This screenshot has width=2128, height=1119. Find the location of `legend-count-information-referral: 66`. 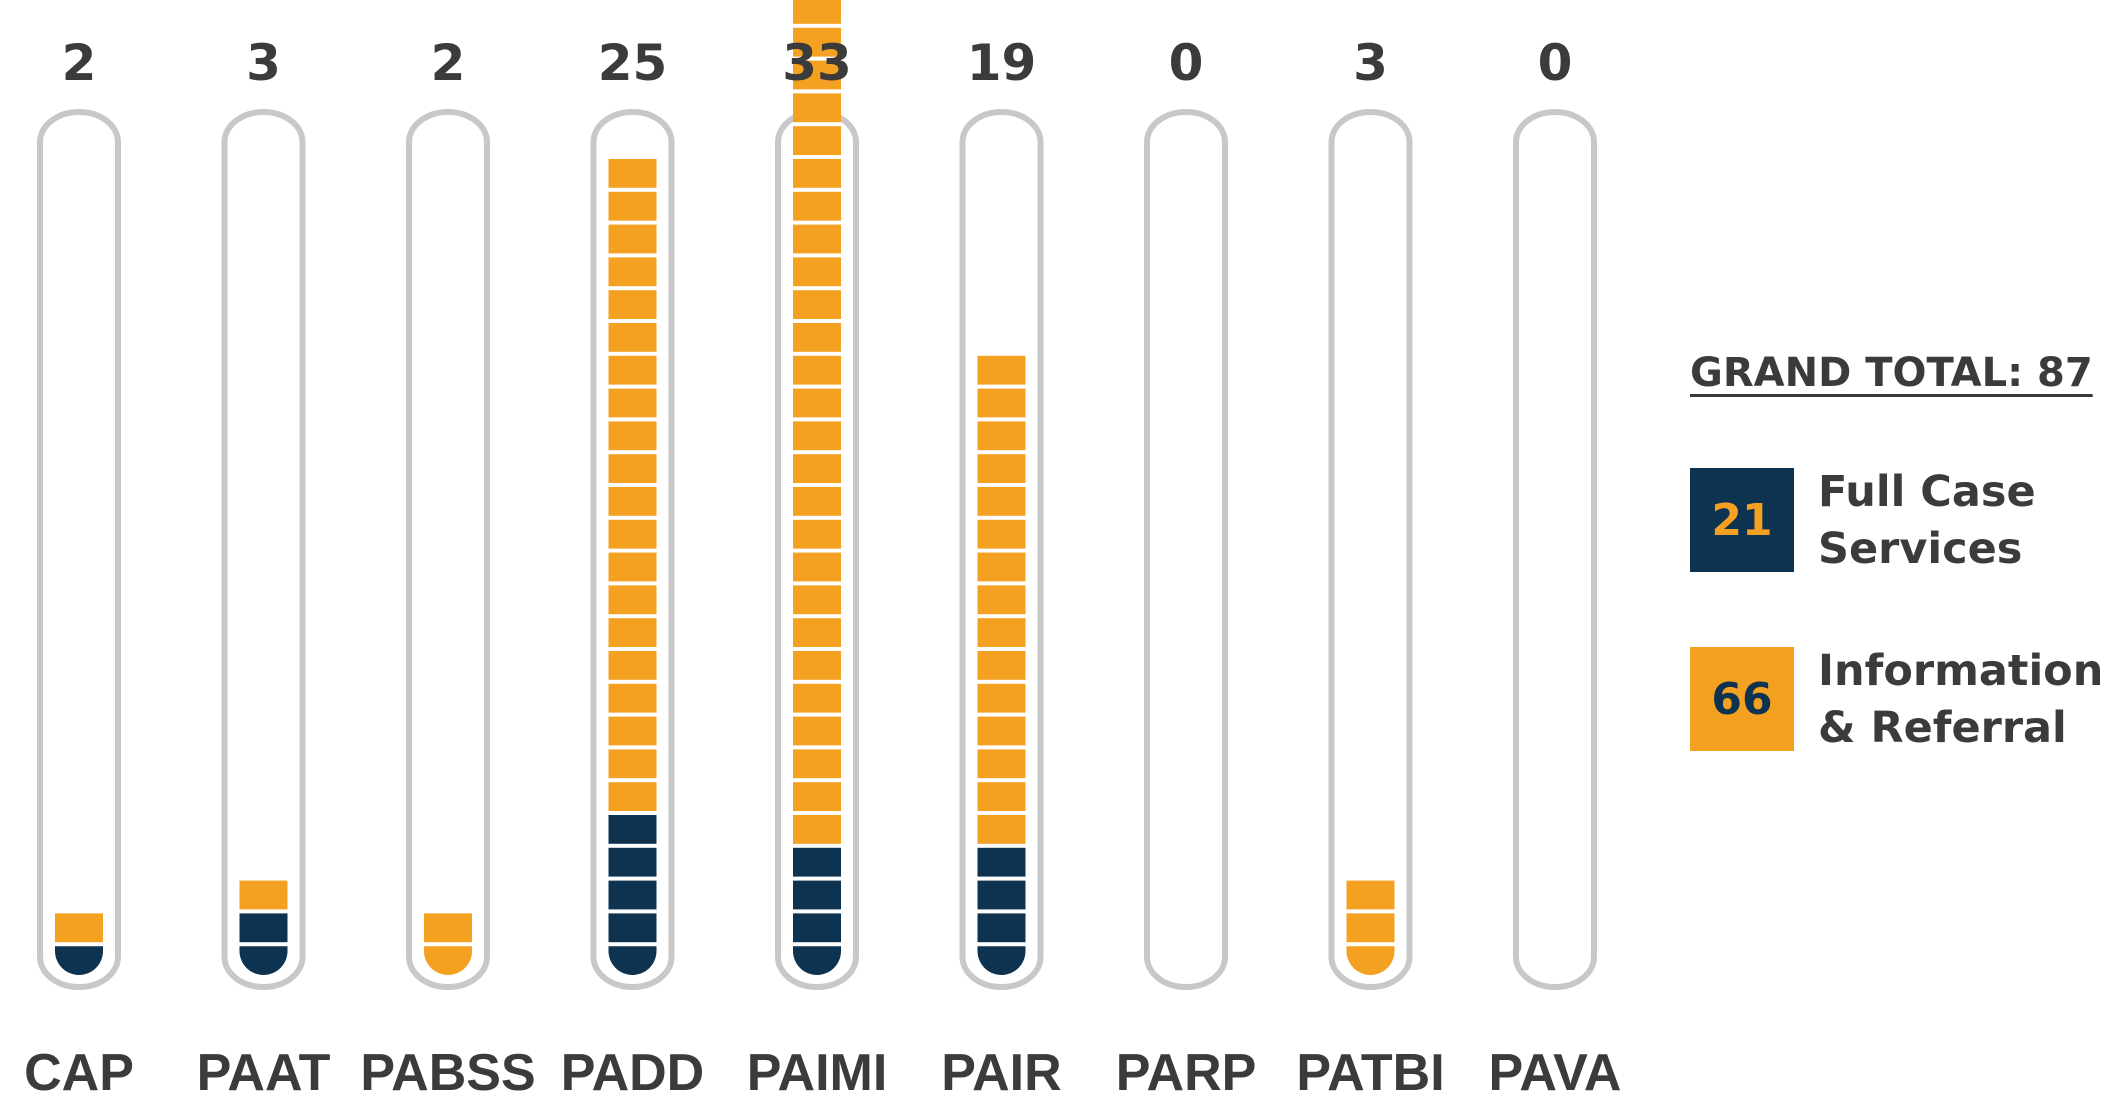

legend-count-information-referral: 66 is located at coordinates (1742, 699).